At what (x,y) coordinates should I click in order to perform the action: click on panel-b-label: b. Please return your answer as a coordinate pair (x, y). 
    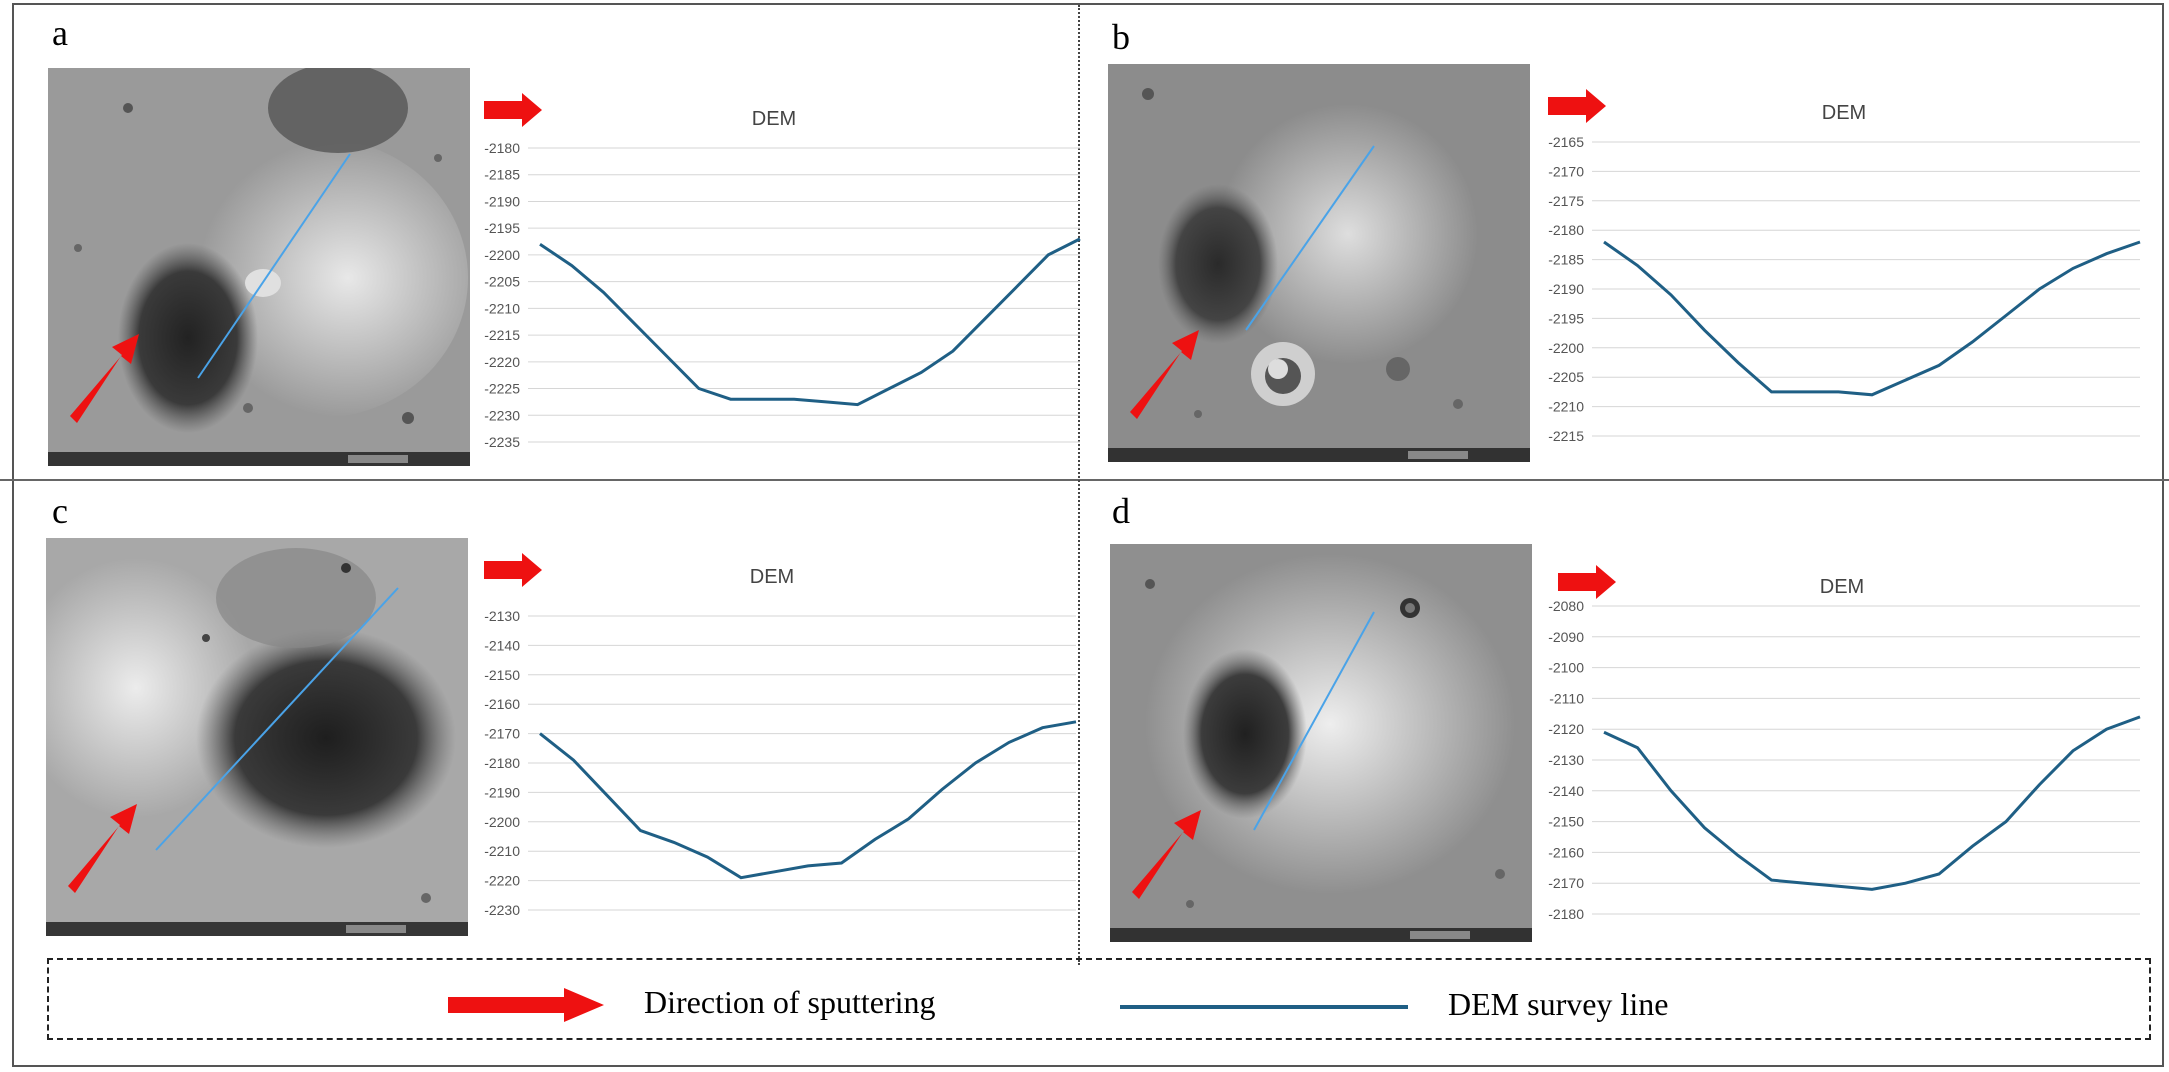
    Looking at the image, I should click on (1121, 37).